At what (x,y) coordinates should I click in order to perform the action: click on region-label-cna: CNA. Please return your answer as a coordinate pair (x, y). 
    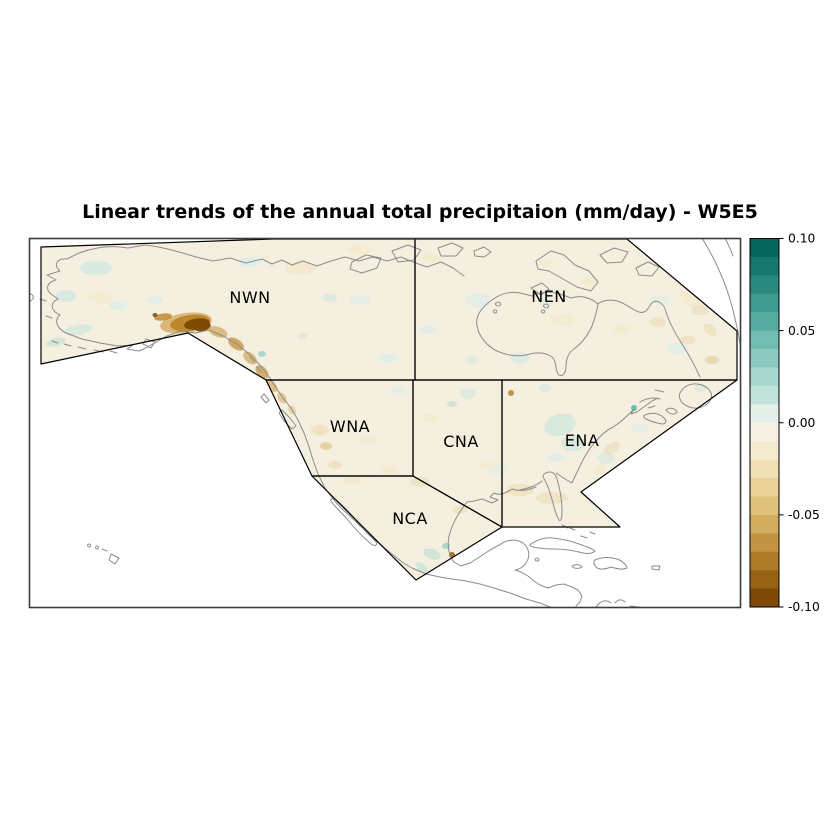
    Looking at the image, I should click on (461, 441).